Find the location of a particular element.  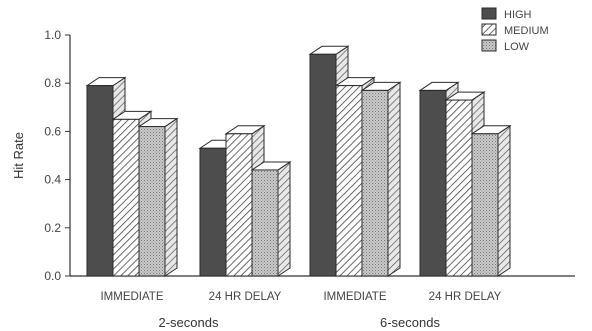

legend-item-high: HIGH is located at coordinates (506, 14).